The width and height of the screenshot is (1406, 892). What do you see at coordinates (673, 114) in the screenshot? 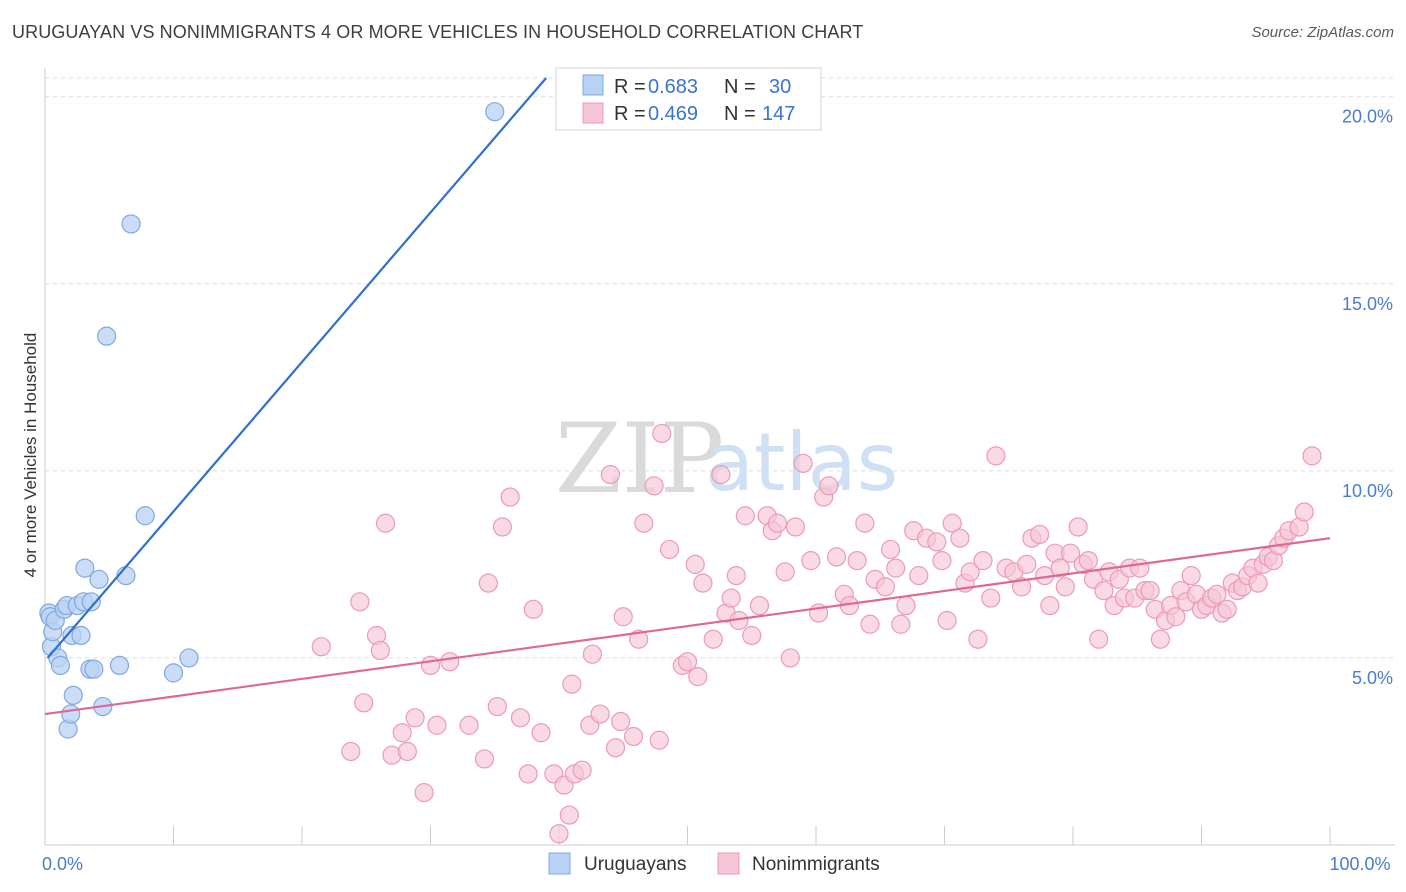
I see `legend-r-value-2: 0.469` at bounding box center [673, 114].